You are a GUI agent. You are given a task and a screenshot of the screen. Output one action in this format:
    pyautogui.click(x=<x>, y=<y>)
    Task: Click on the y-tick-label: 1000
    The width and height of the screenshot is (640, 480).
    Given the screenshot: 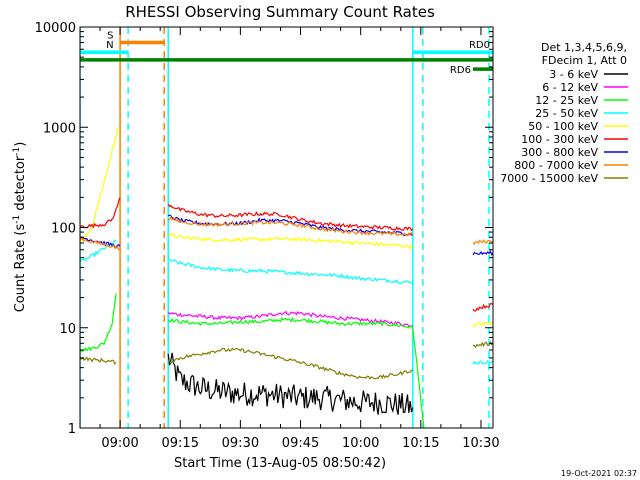 What is the action you would take?
    pyautogui.click(x=59, y=128)
    